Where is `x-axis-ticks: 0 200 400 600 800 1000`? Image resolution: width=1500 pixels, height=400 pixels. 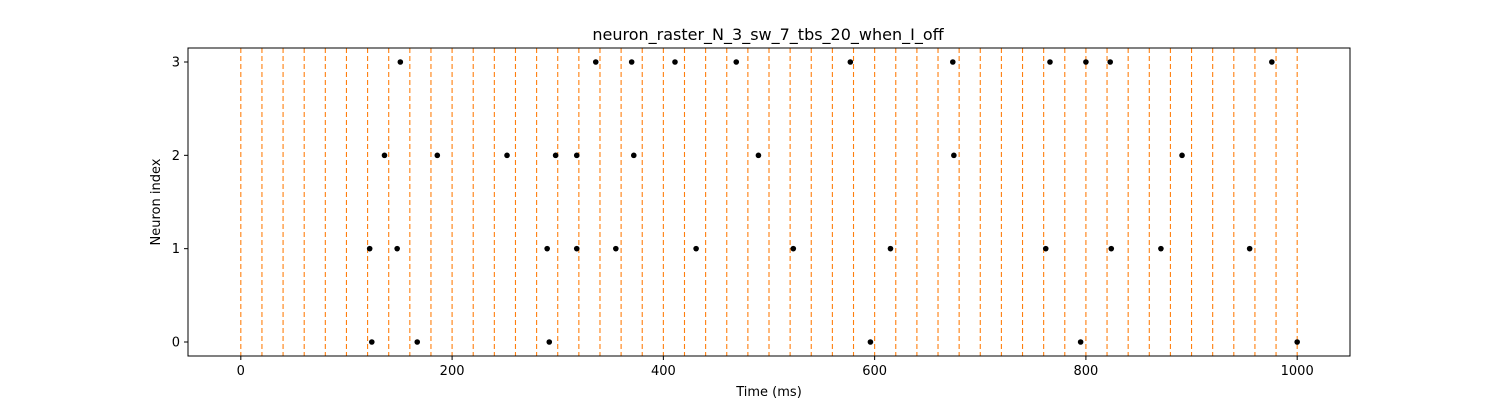 x-axis-ticks: 0 200 400 600 800 1000 is located at coordinates (775, 367).